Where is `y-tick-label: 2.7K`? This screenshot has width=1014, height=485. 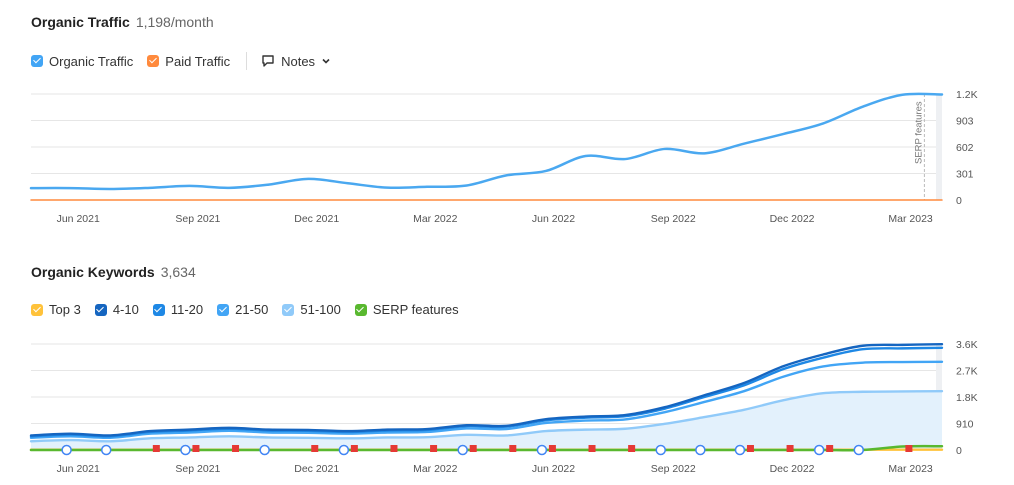 y-tick-label: 2.7K is located at coordinates (967, 372).